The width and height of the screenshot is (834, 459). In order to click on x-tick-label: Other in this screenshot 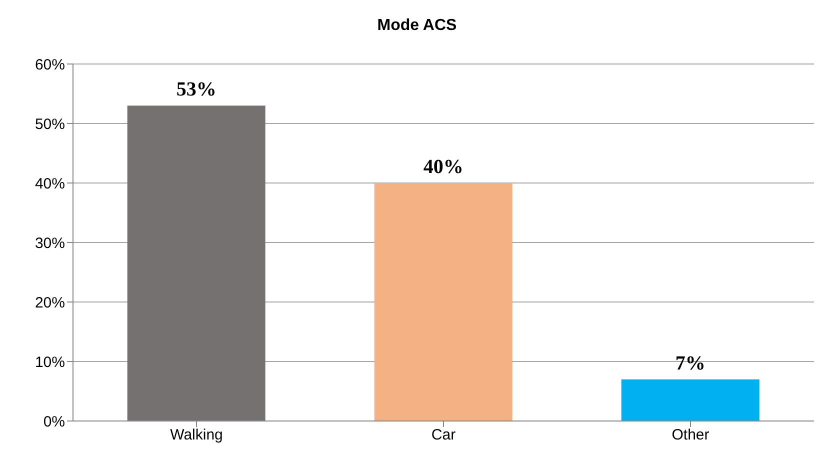, I will do `click(691, 435)`.